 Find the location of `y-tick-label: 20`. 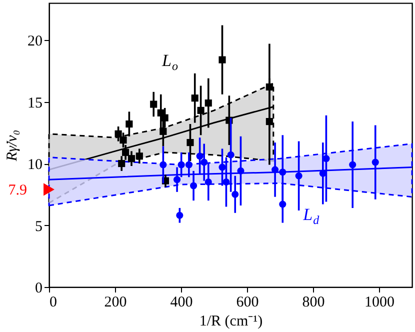

y-tick-label: 20 is located at coordinates (35, 42).